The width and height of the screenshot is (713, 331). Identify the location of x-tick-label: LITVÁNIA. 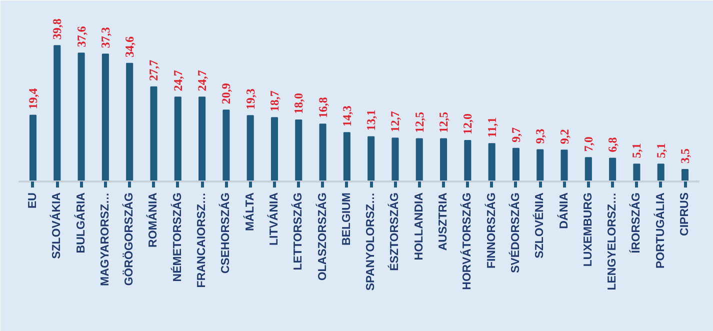
(273, 219).